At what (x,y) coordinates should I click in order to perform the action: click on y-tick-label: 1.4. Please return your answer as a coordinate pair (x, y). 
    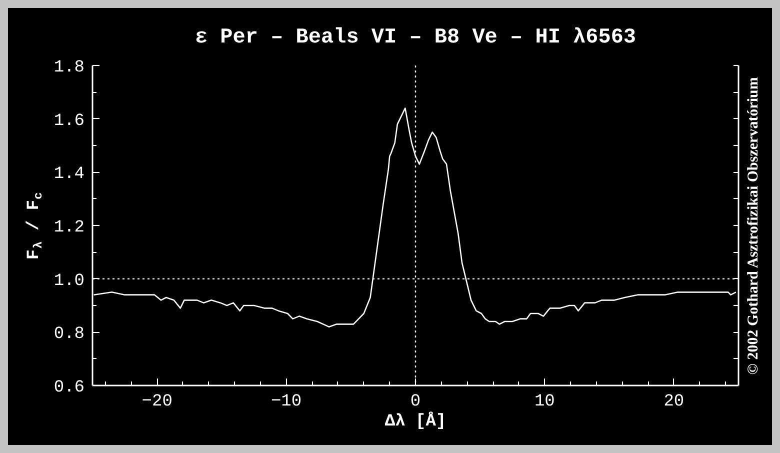
    Looking at the image, I should click on (69, 174).